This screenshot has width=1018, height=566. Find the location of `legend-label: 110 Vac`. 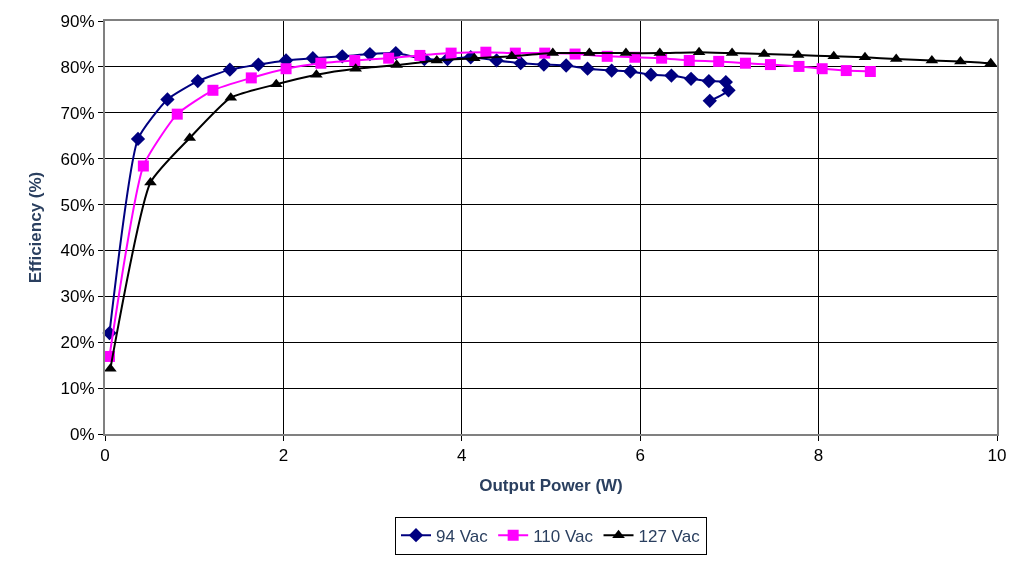

legend-label: 110 Vac is located at coordinates (563, 536).